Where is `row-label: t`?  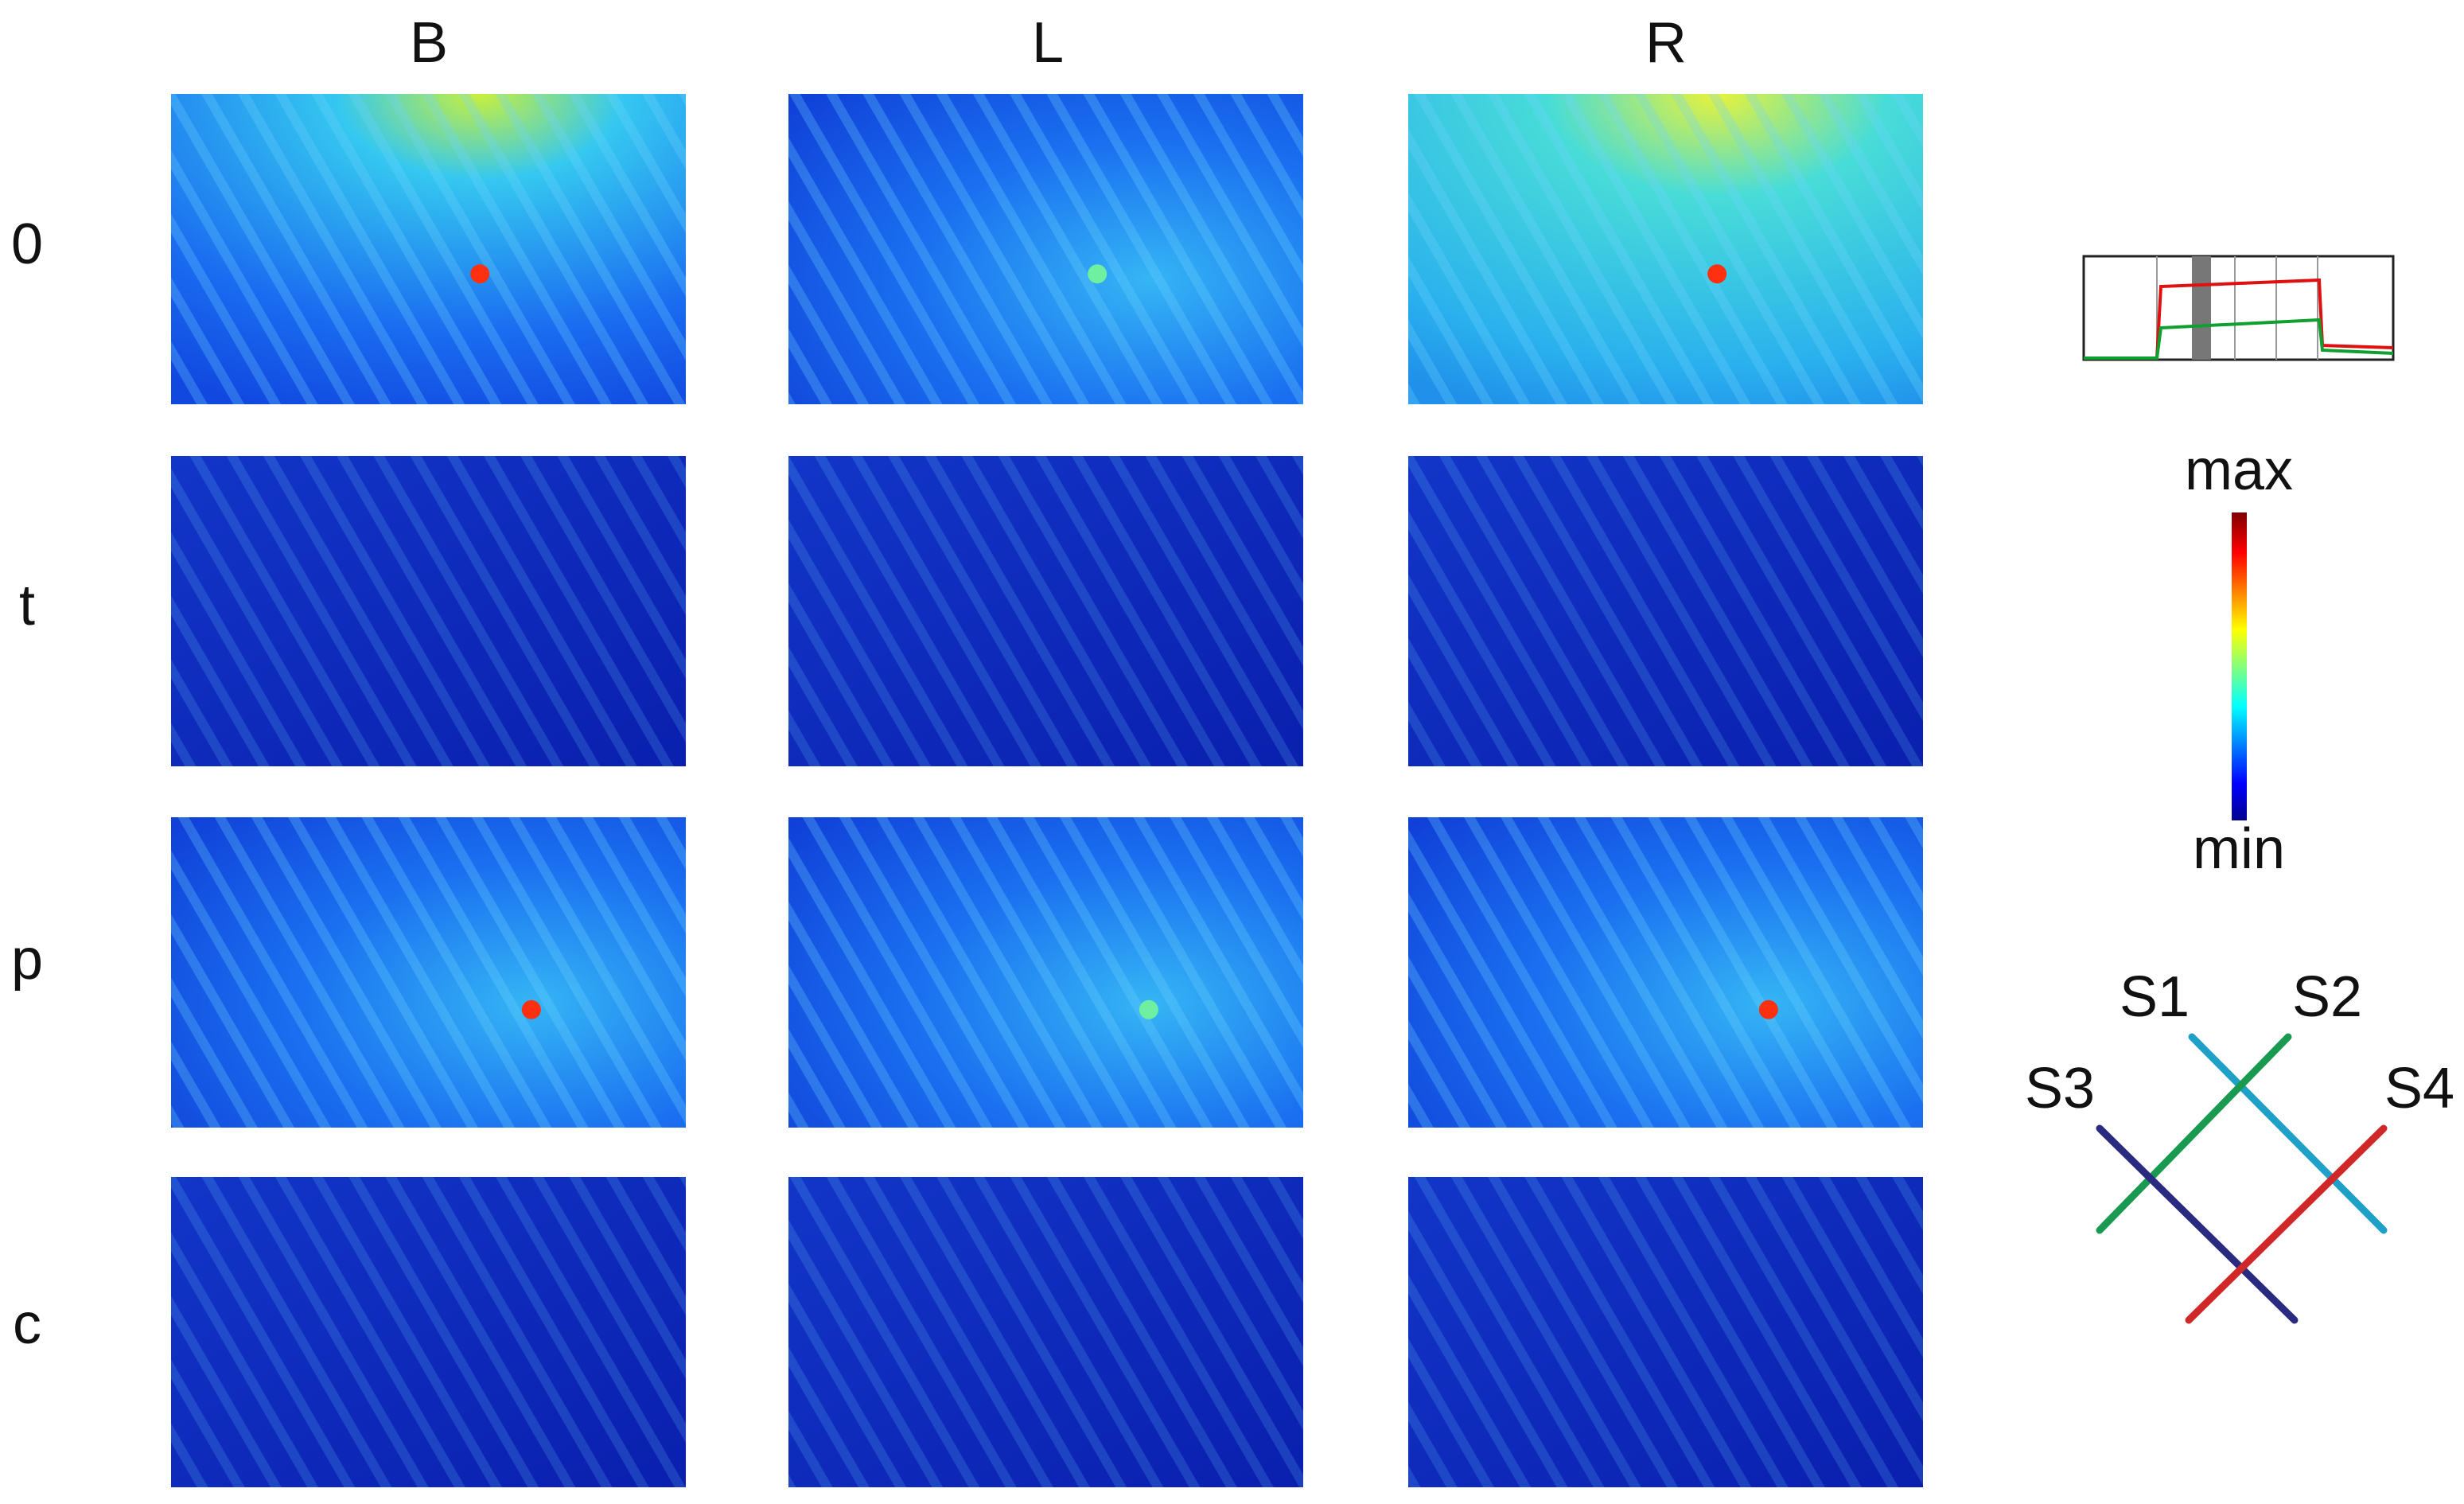 row-label: t is located at coordinates (27, 605).